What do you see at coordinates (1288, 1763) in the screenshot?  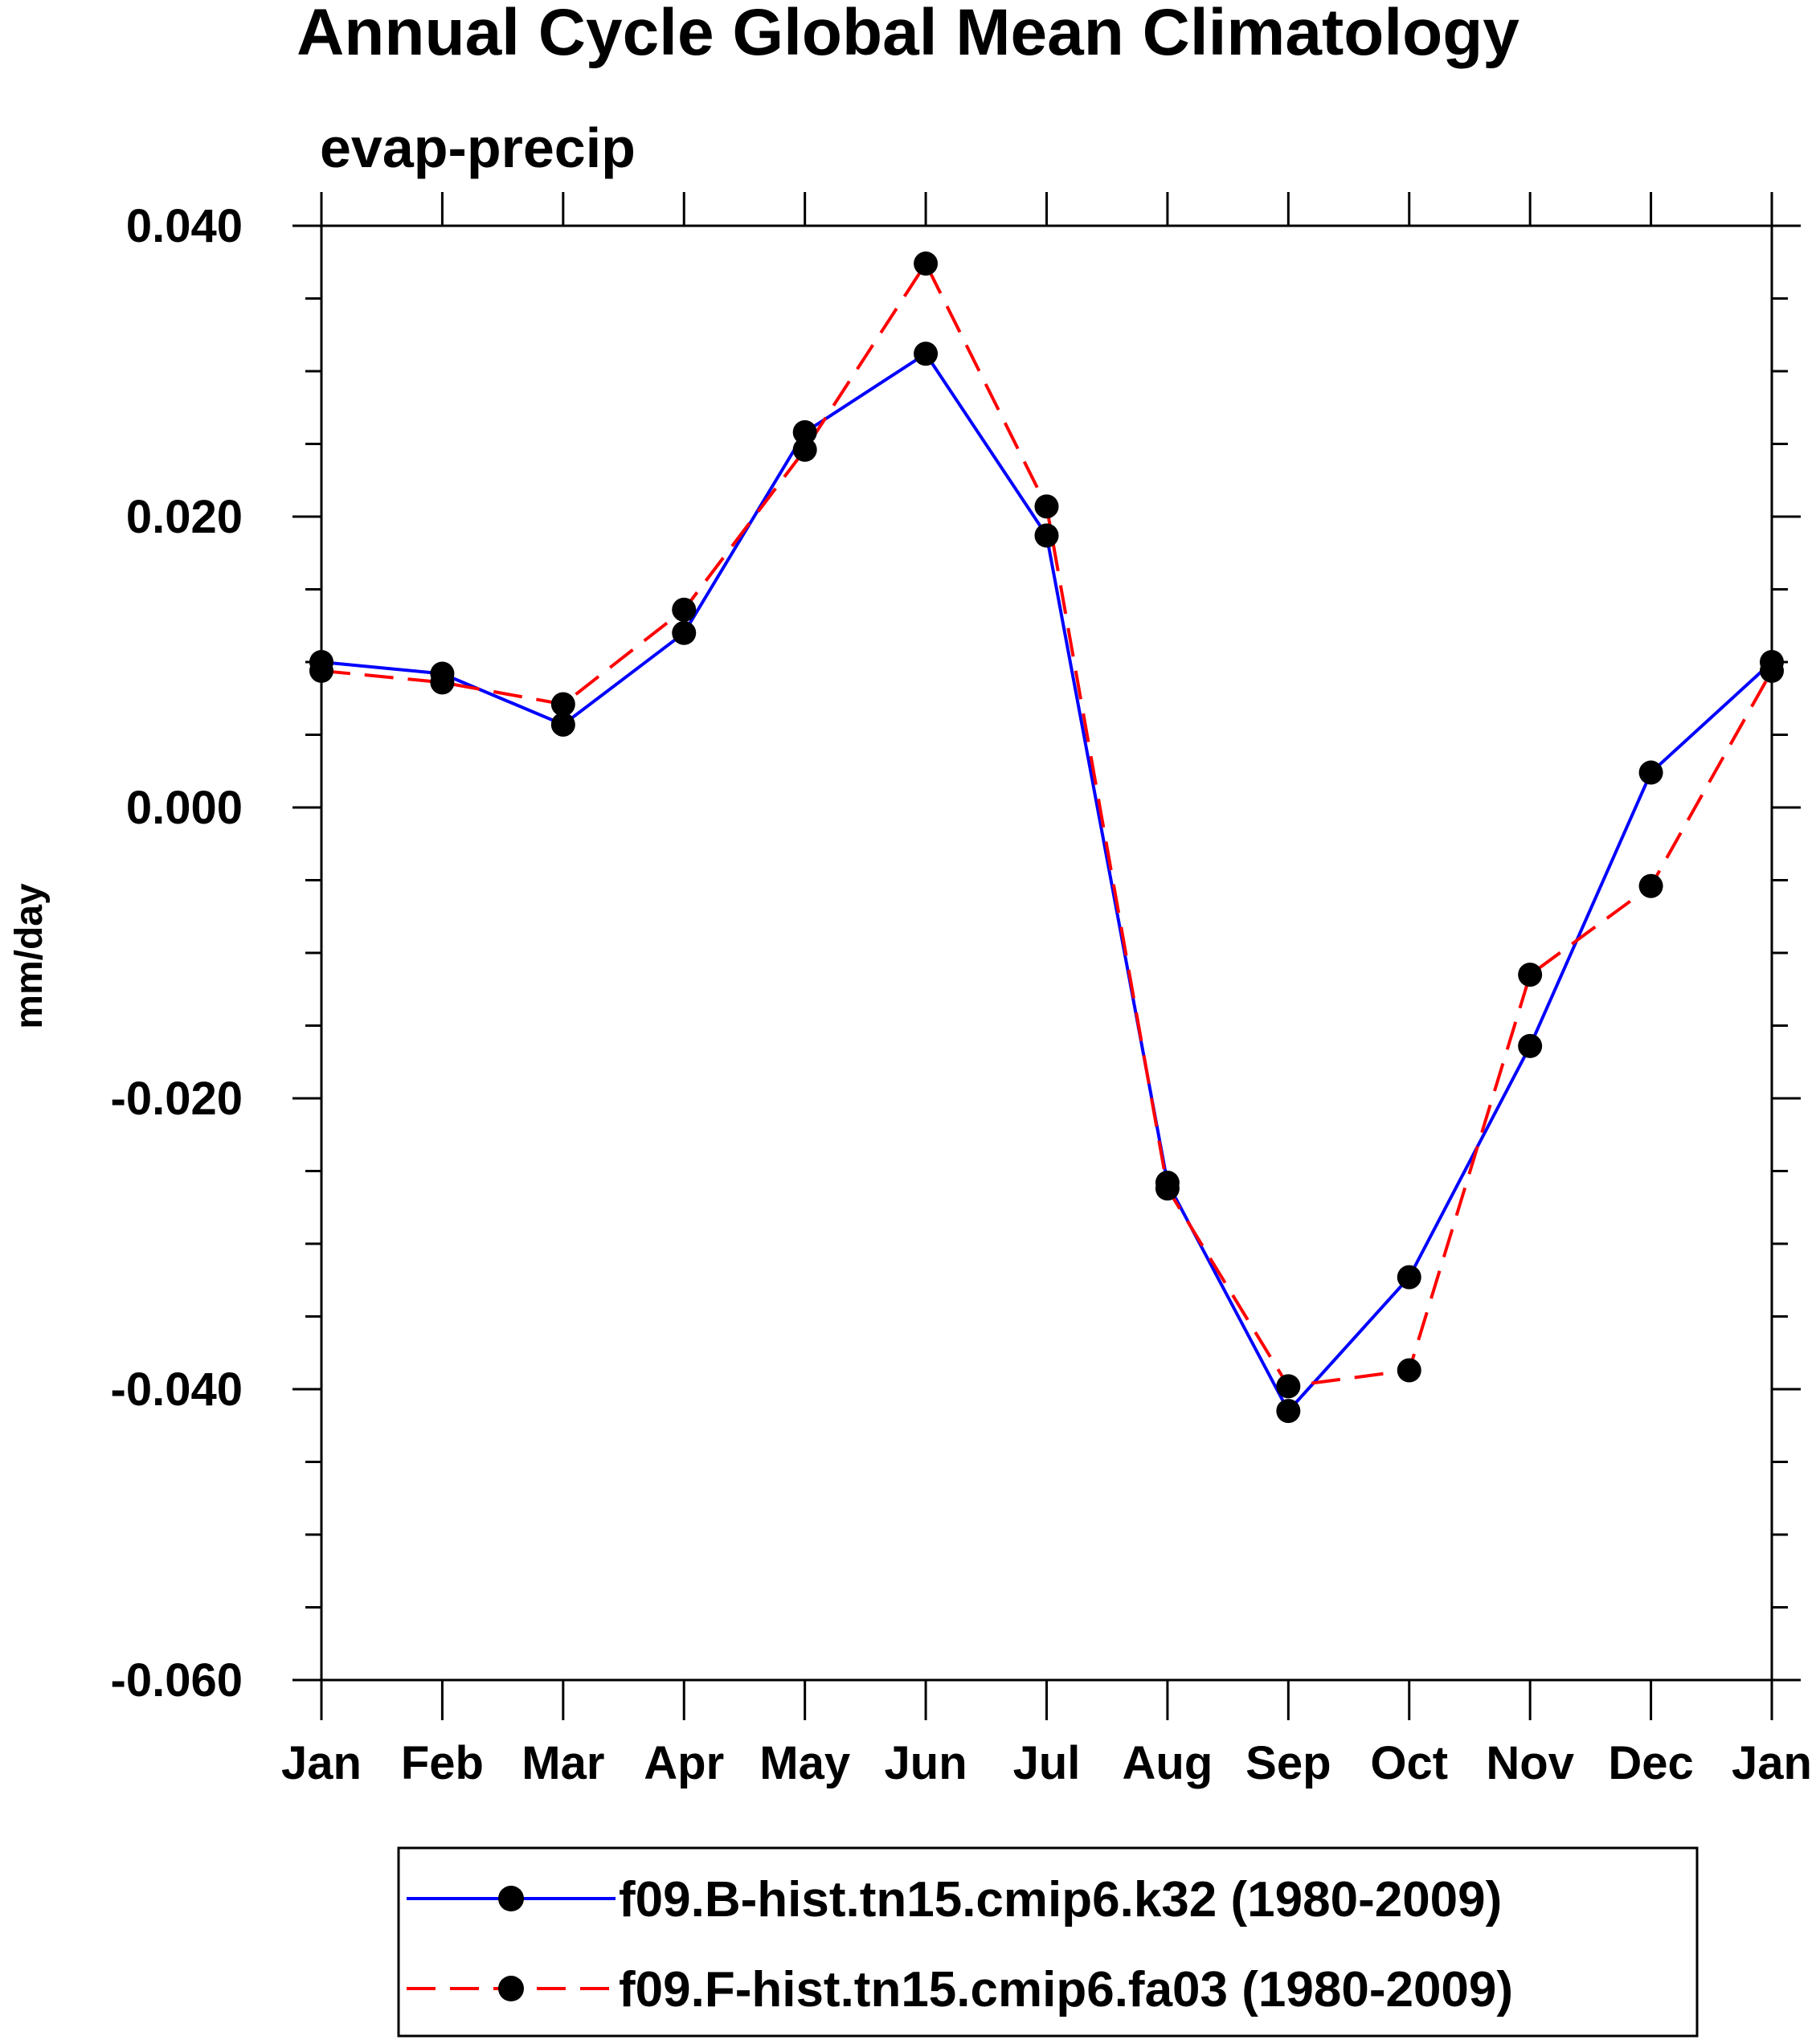 I see `x-tick-label: Sep` at bounding box center [1288, 1763].